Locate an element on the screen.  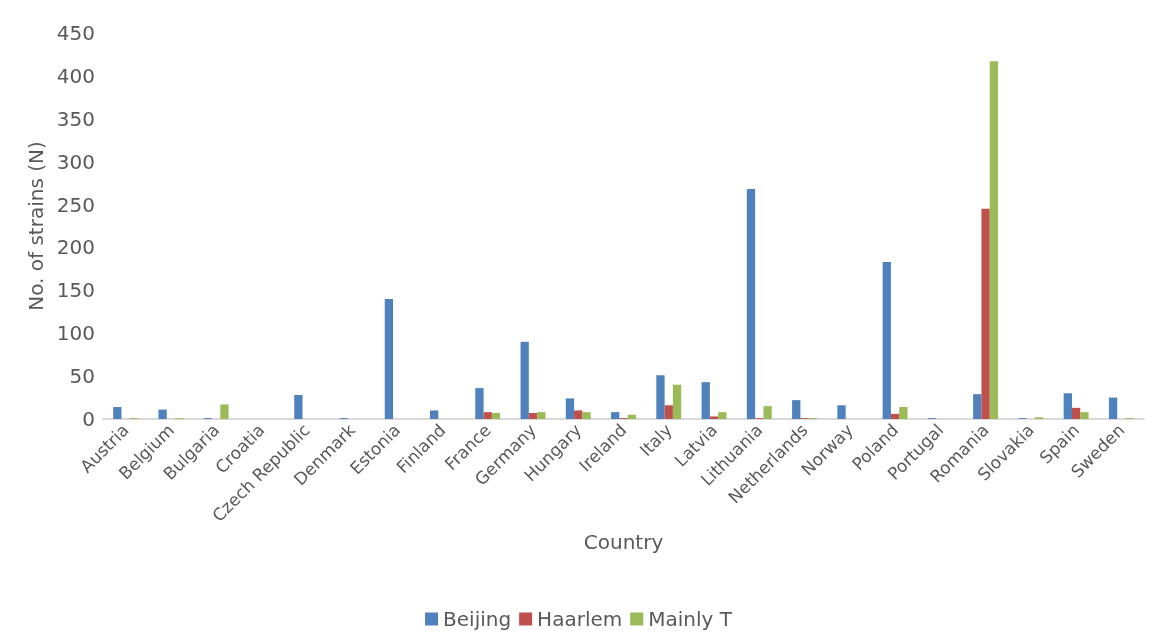
y-tick-label: 450 is located at coordinates (75, 33).